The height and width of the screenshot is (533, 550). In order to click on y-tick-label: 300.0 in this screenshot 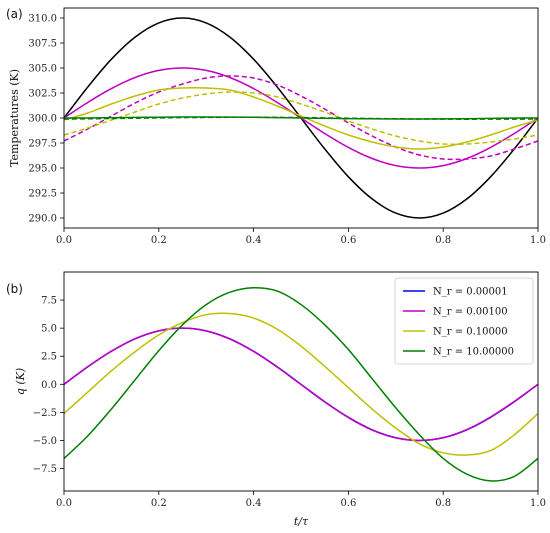, I will do `click(42, 119)`.